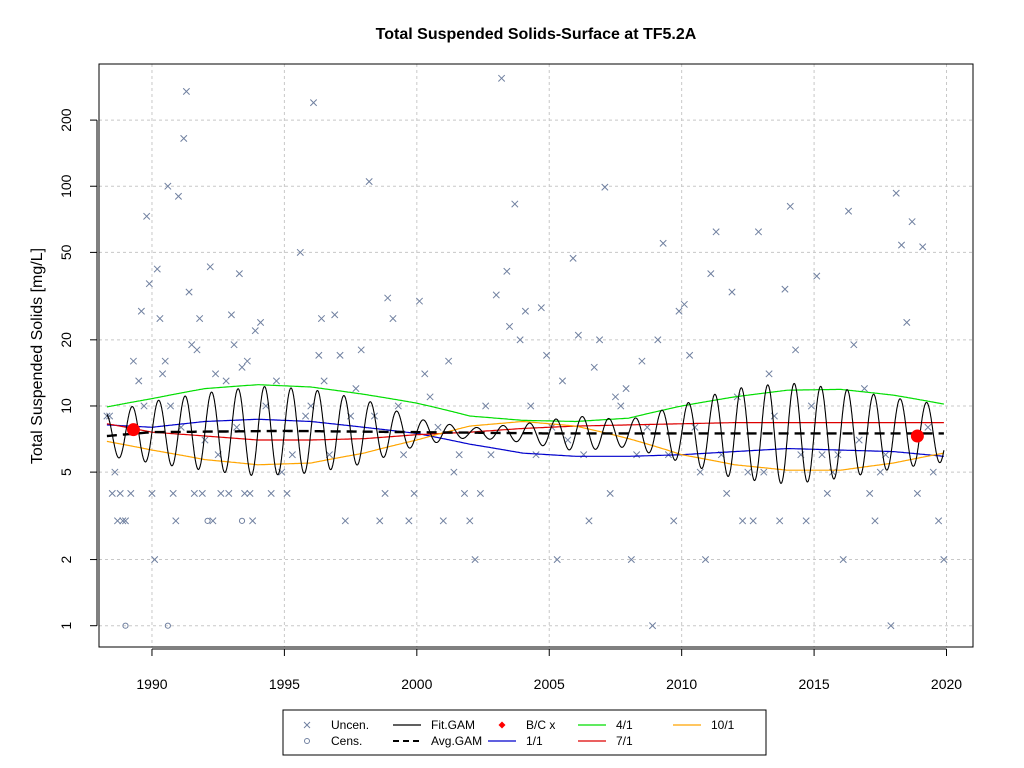 The height and width of the screenshot is (768, 1024). I want to click on bc-dot, so click(917, 436).